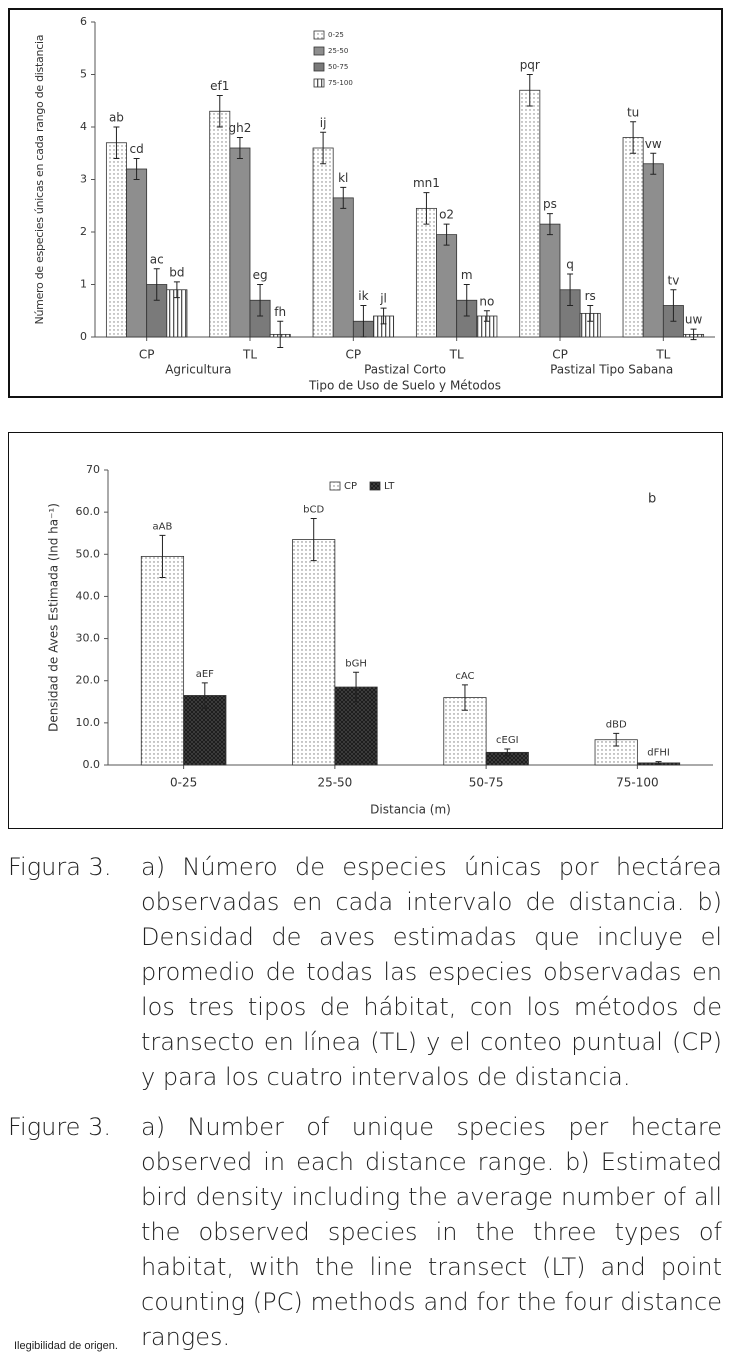 This screenshot has height=1364, width=731. Describe the element at coordinates (88, 595) in the screenshot. I see `y-tick-label: 40.0` at that location.